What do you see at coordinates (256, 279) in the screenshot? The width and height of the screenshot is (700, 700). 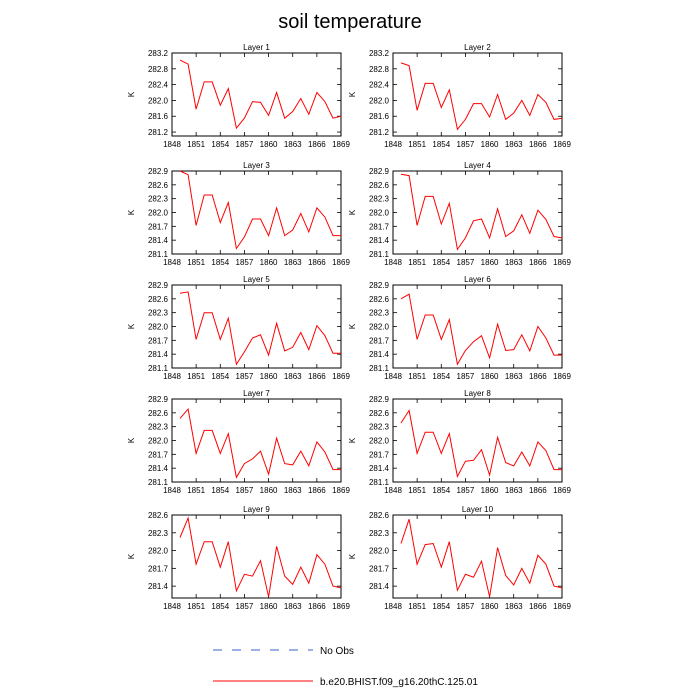 I see `panel-title: Layer 5` at bounding box center [256, 279].